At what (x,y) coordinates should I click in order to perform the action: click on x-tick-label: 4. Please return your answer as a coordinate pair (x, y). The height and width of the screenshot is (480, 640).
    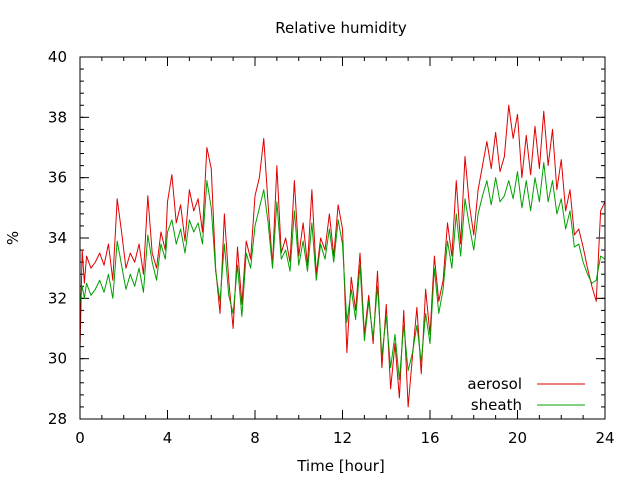
    Looking at the image, I should click on (168, 438).